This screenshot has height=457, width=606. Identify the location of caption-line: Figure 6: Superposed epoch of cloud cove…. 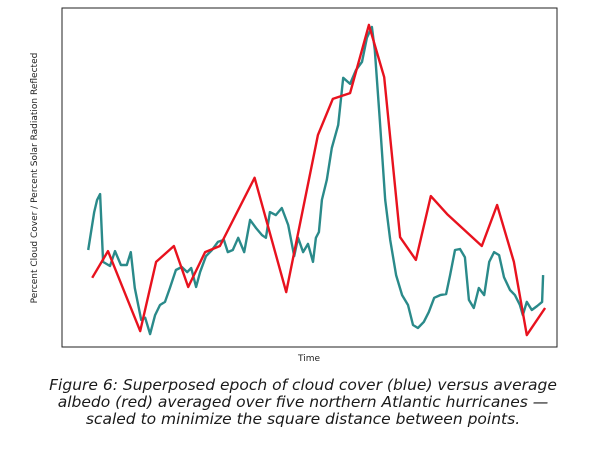
(303, 385).